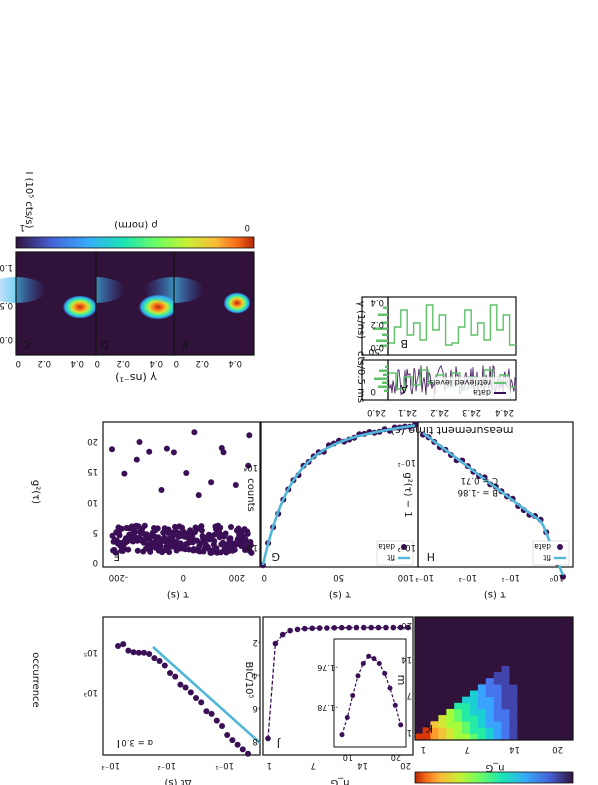 This screenshot has width=598, height=785. I want to click on panel-b-ylabel: γ (1/ns), so click(360, 320).